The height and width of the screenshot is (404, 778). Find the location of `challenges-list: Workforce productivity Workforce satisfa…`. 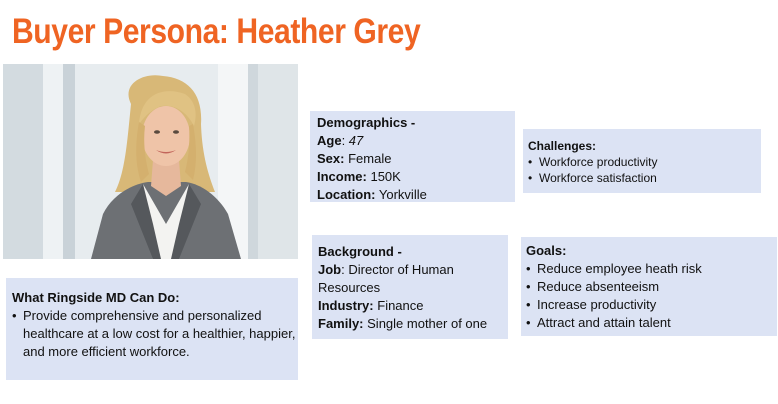

challenges-list: Workforce productivity Workforce satisfa… is located at coordinates (644, 170).